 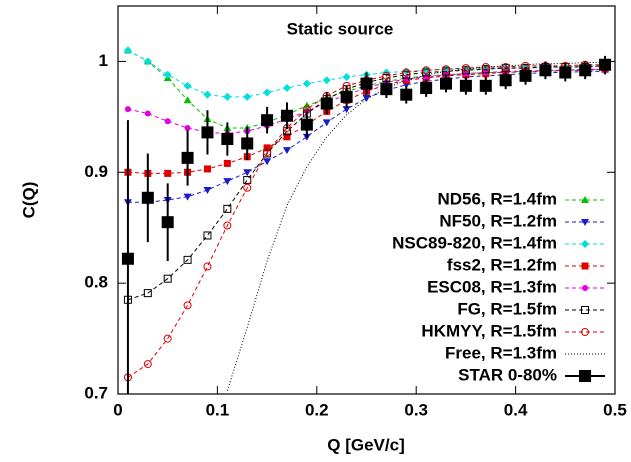 What do you see at coordinates (516, 409) in the screenshot?
I see `x-tick-label: 0.4` at bounding box center [516, 409].